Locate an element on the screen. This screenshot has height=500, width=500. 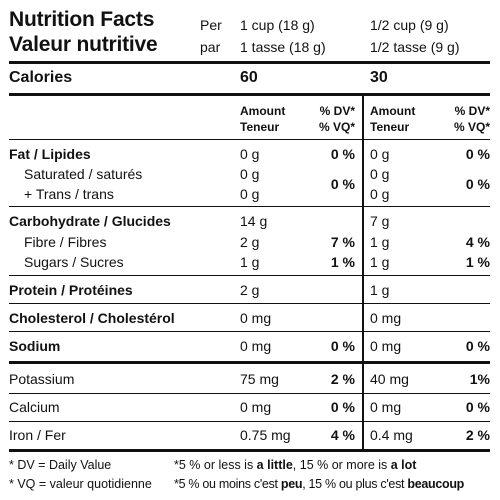
teneur-header-2: Teneur is located at coordinates (390, 127).